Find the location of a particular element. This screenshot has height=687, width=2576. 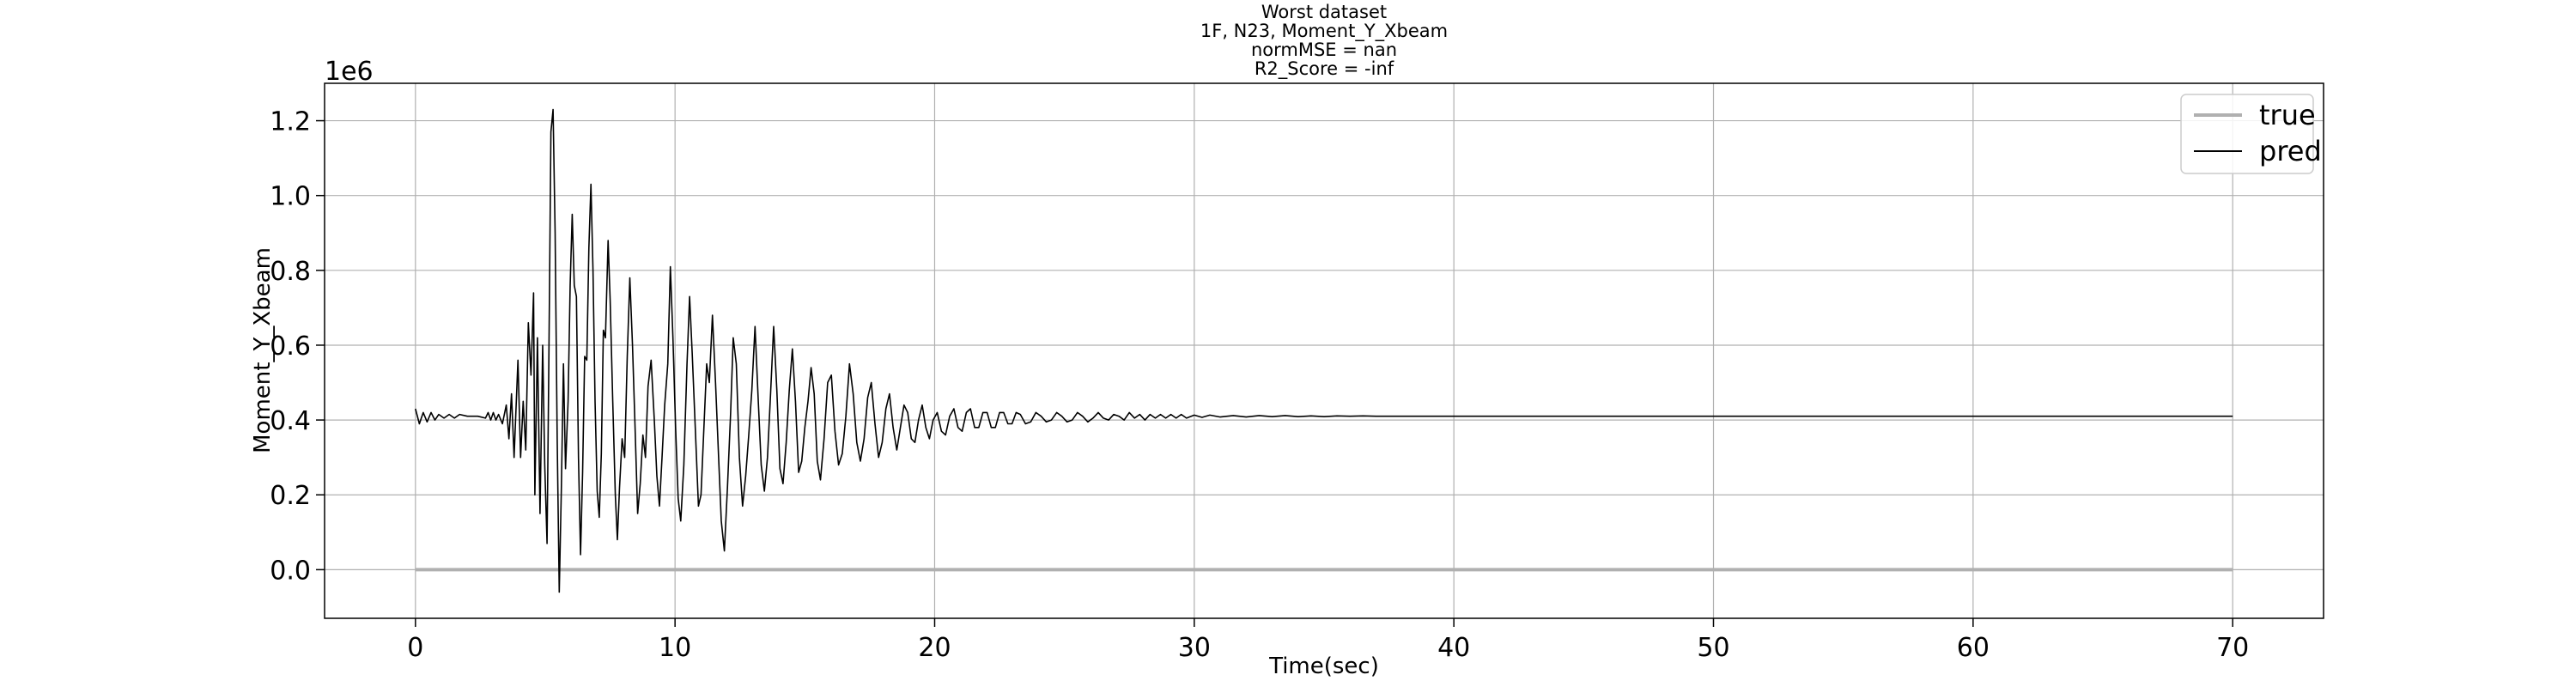

x-tick-label: 10 is located at coordinates (675, 648).